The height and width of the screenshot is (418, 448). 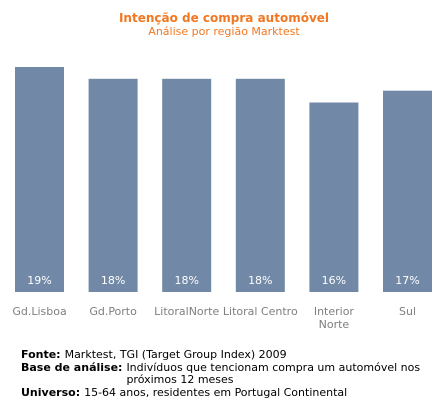 I want to click on value-label-5: 17%, so click(x=407, y=280).